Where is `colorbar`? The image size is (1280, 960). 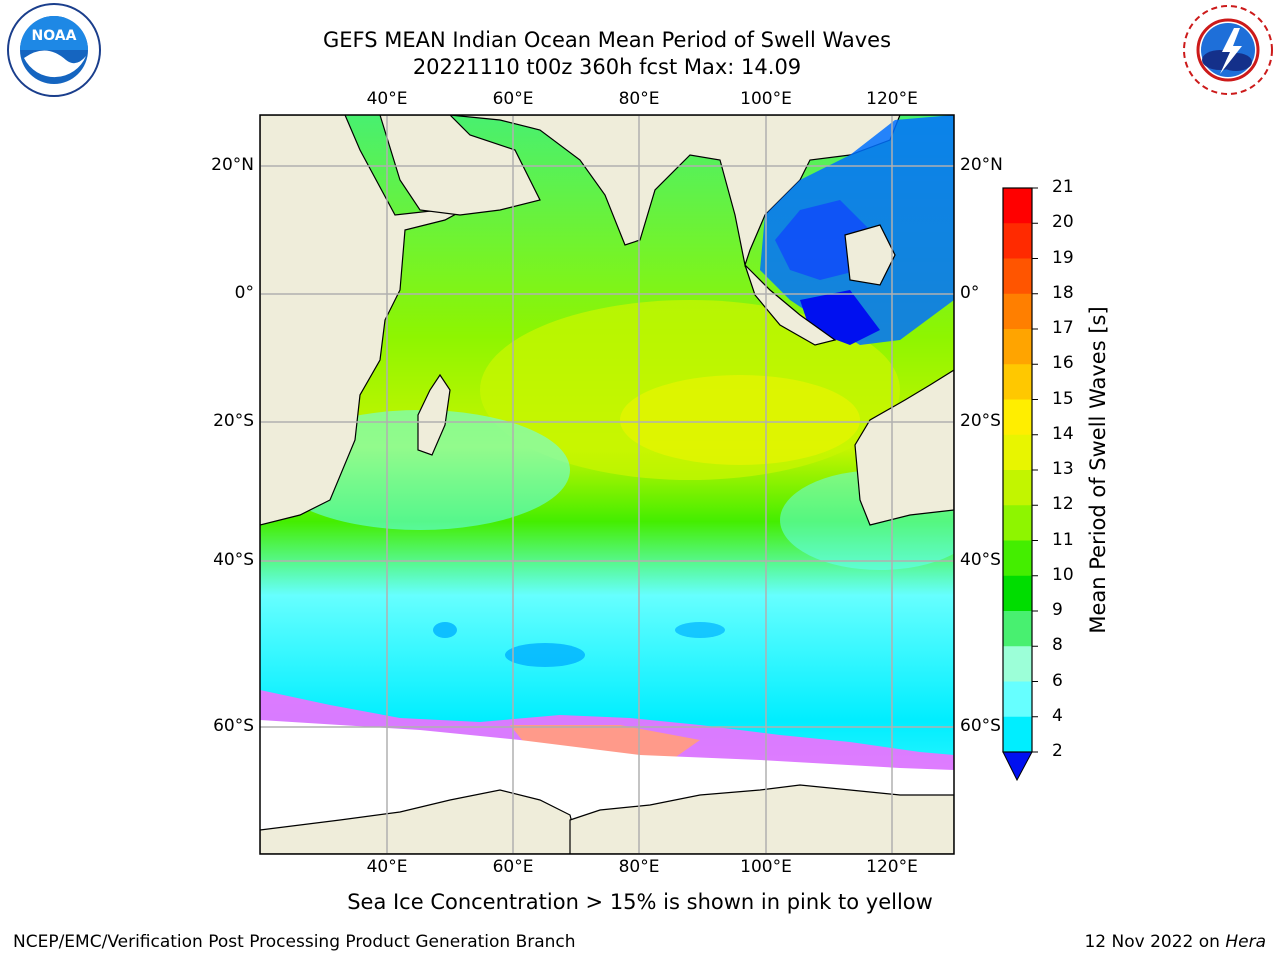 colorbar is located at coordinates (1020, 470).